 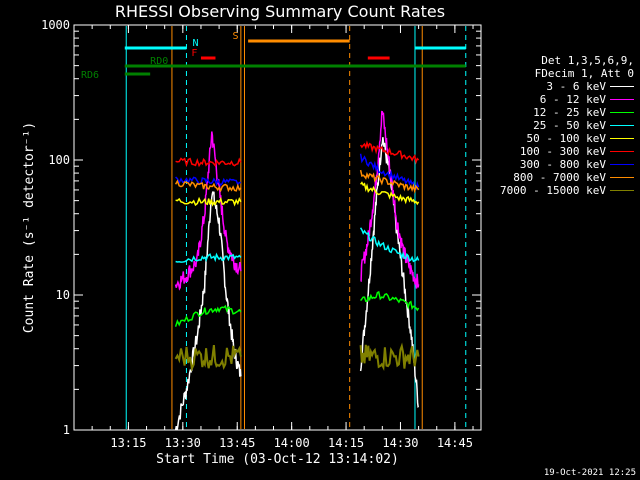 I want to click on flag-label-s: S, so click(x=235, y=36).